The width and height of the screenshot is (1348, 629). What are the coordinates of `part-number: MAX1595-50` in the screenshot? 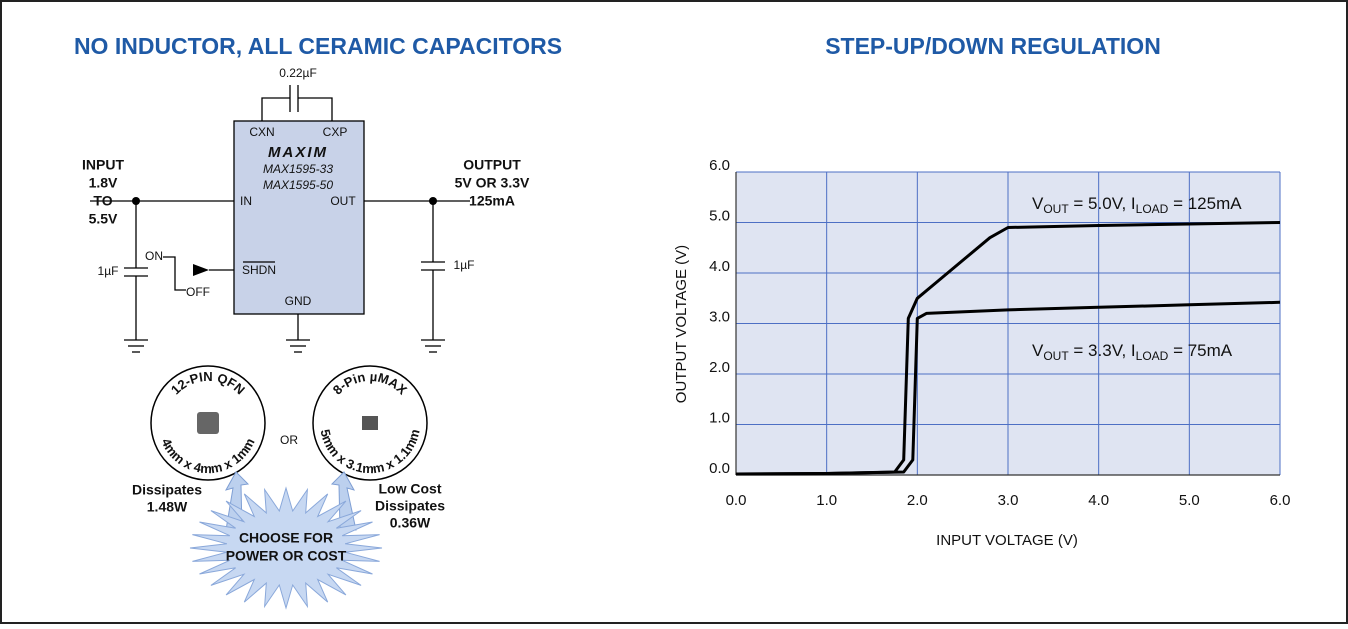 It's located at (298, 185).